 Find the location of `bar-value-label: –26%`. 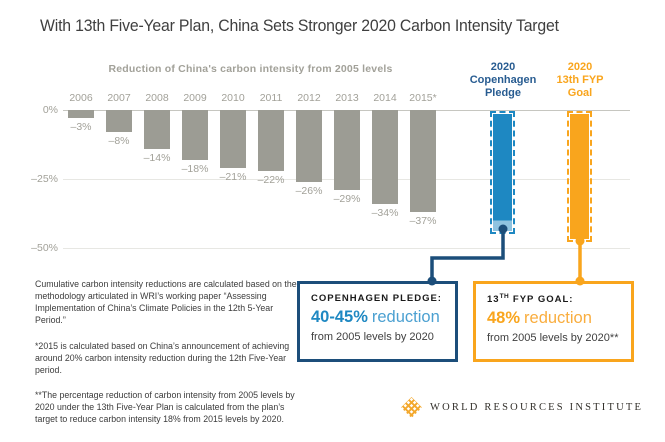

bar-value-label: –26% is located at coordinates (309, 190).